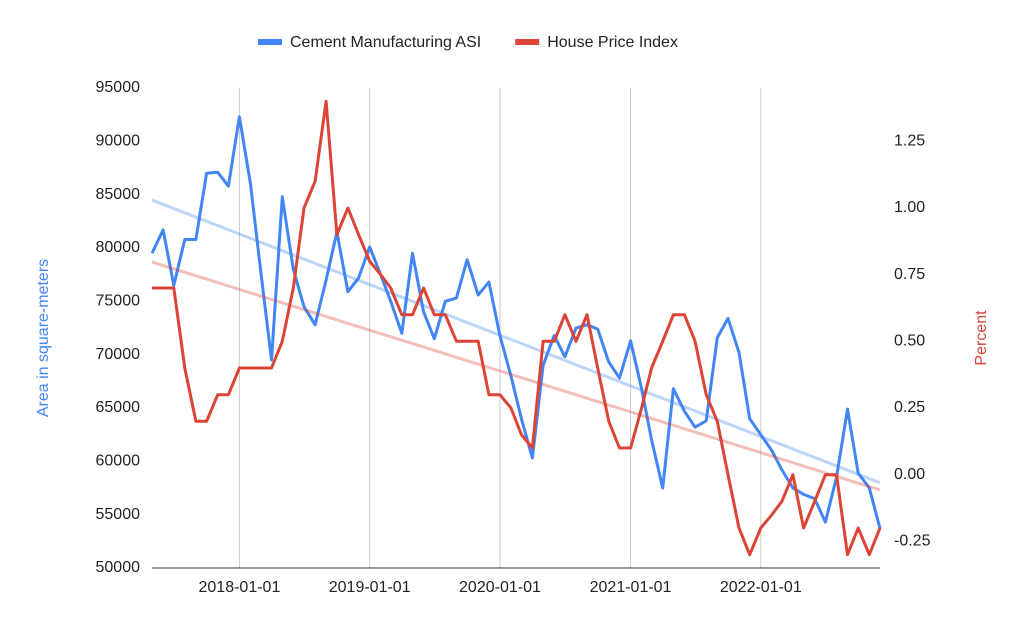 This screenshot has height=633, width=1024. I want to click on x-tick-label: 2022-01-01, so click(761, 587).